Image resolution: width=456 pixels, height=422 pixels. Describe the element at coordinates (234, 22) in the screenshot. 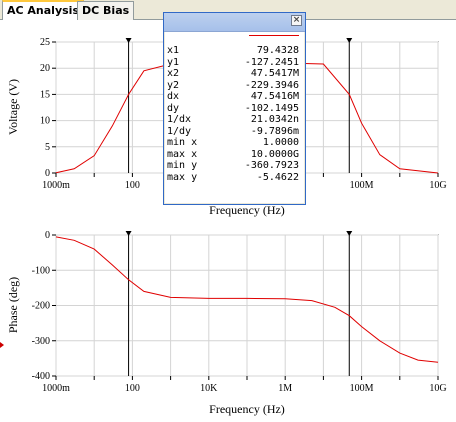

I see `readout-titlebar: ×` at that location.